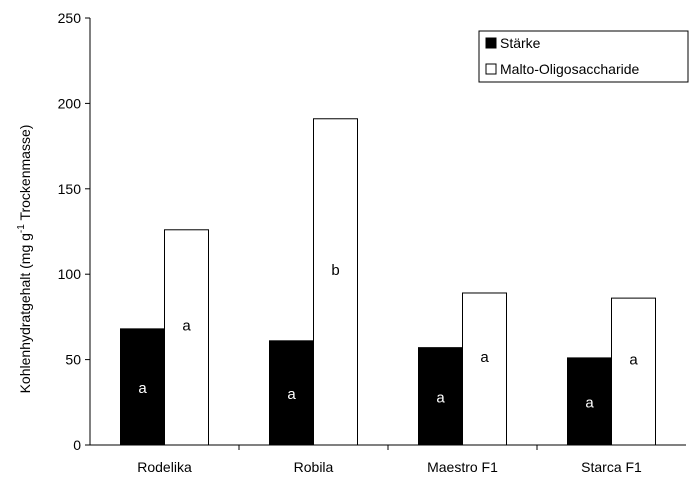 The height and width of the screenshot is (480, 690). What do you see at coordinates (569, 69) in the screenshot?
I see `legend-label-malto: Malto-Oligosaccharide` at bounding box center [569, 69].